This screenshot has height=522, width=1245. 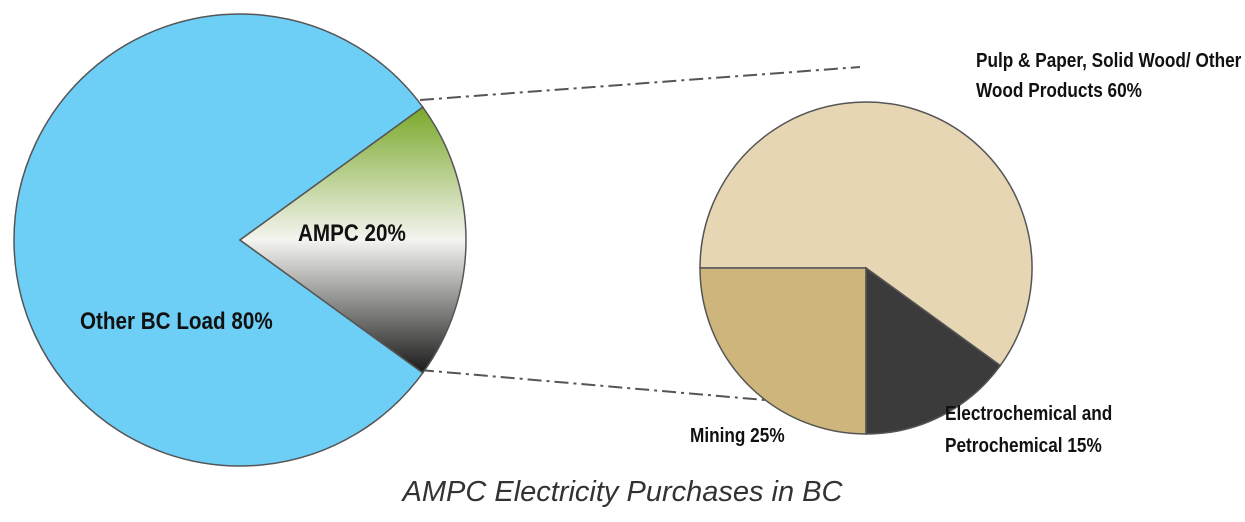 I want to click on connector, so click(x=640, y=83).